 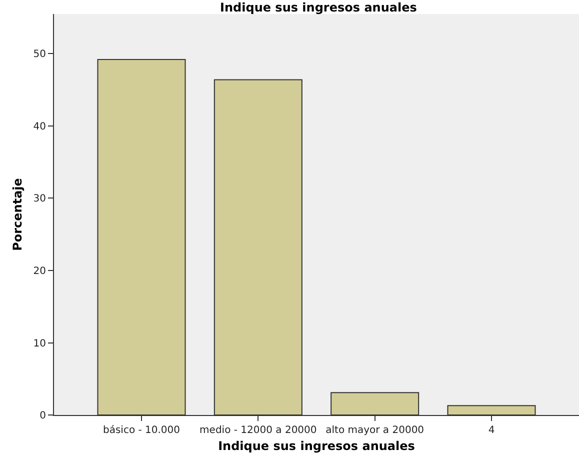 What do you see at coordinates (491, 430) in the screenshot?
I see `x-tick-label: 4` at bounding box center [491, 430].